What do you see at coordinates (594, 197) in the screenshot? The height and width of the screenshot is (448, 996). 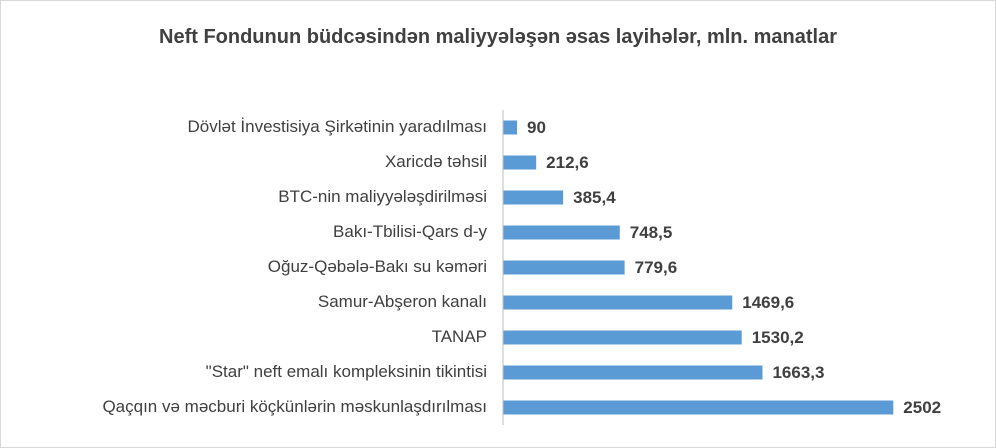 I see `data-label: 385,4` at bounding box center [594, 197].